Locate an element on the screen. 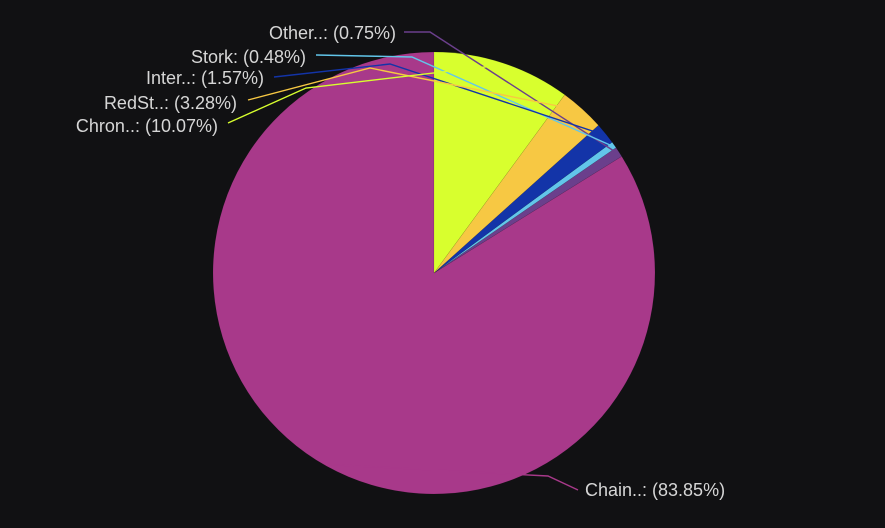  pie-slice-redst is located at coordinates (516, 184).